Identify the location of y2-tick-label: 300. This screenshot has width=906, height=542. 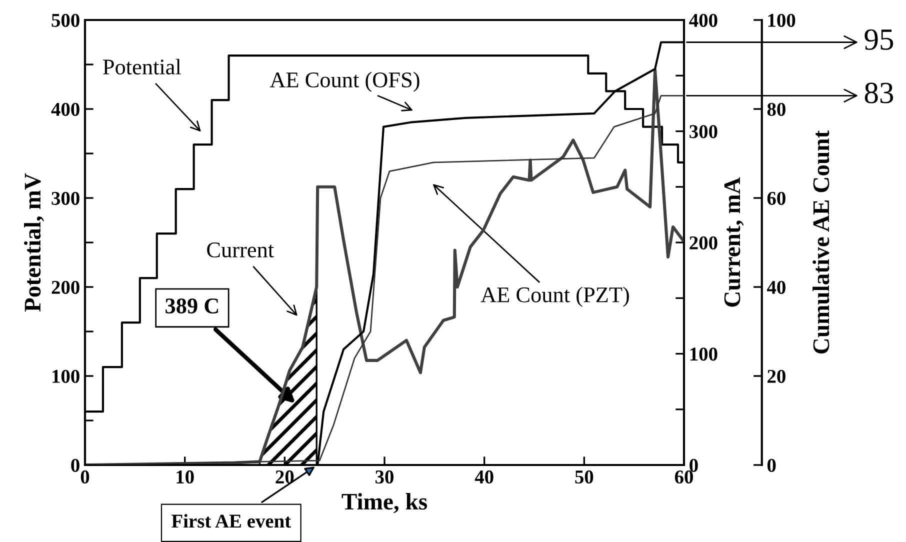
(704, 131).